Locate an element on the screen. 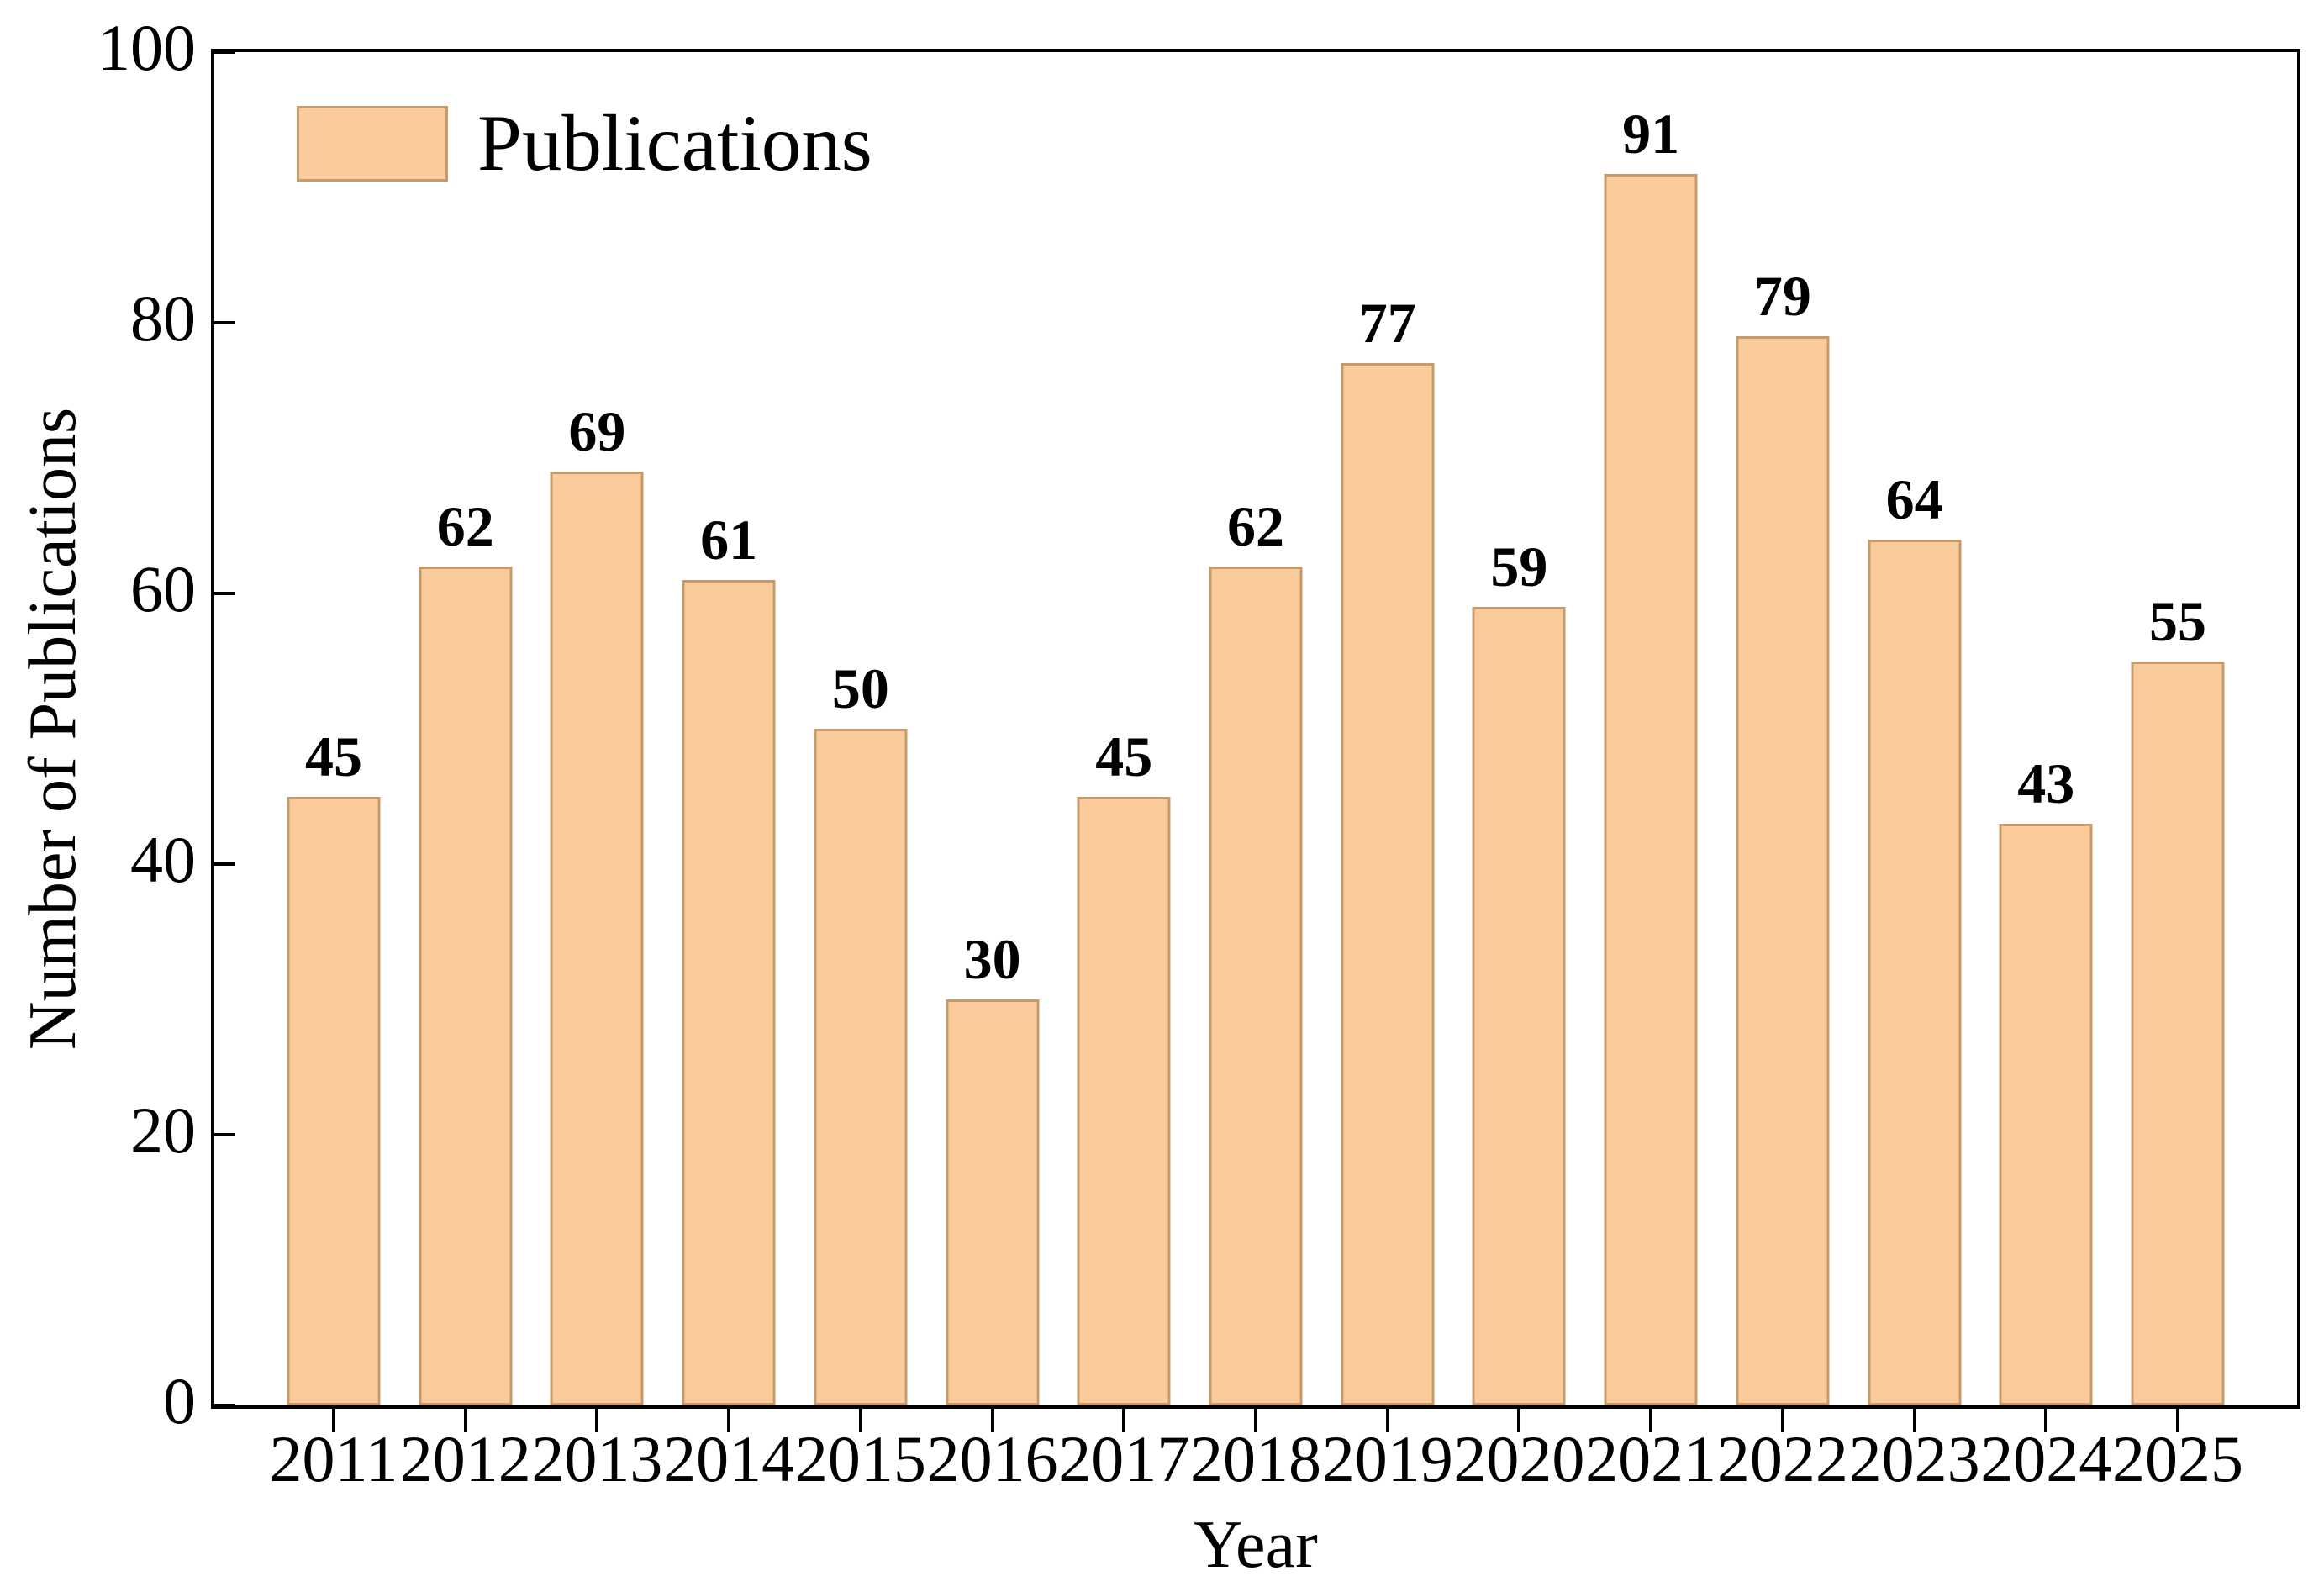 The image size is (2324, 1592). y-tick-label: 0 is located at coordinates (179, 1400).